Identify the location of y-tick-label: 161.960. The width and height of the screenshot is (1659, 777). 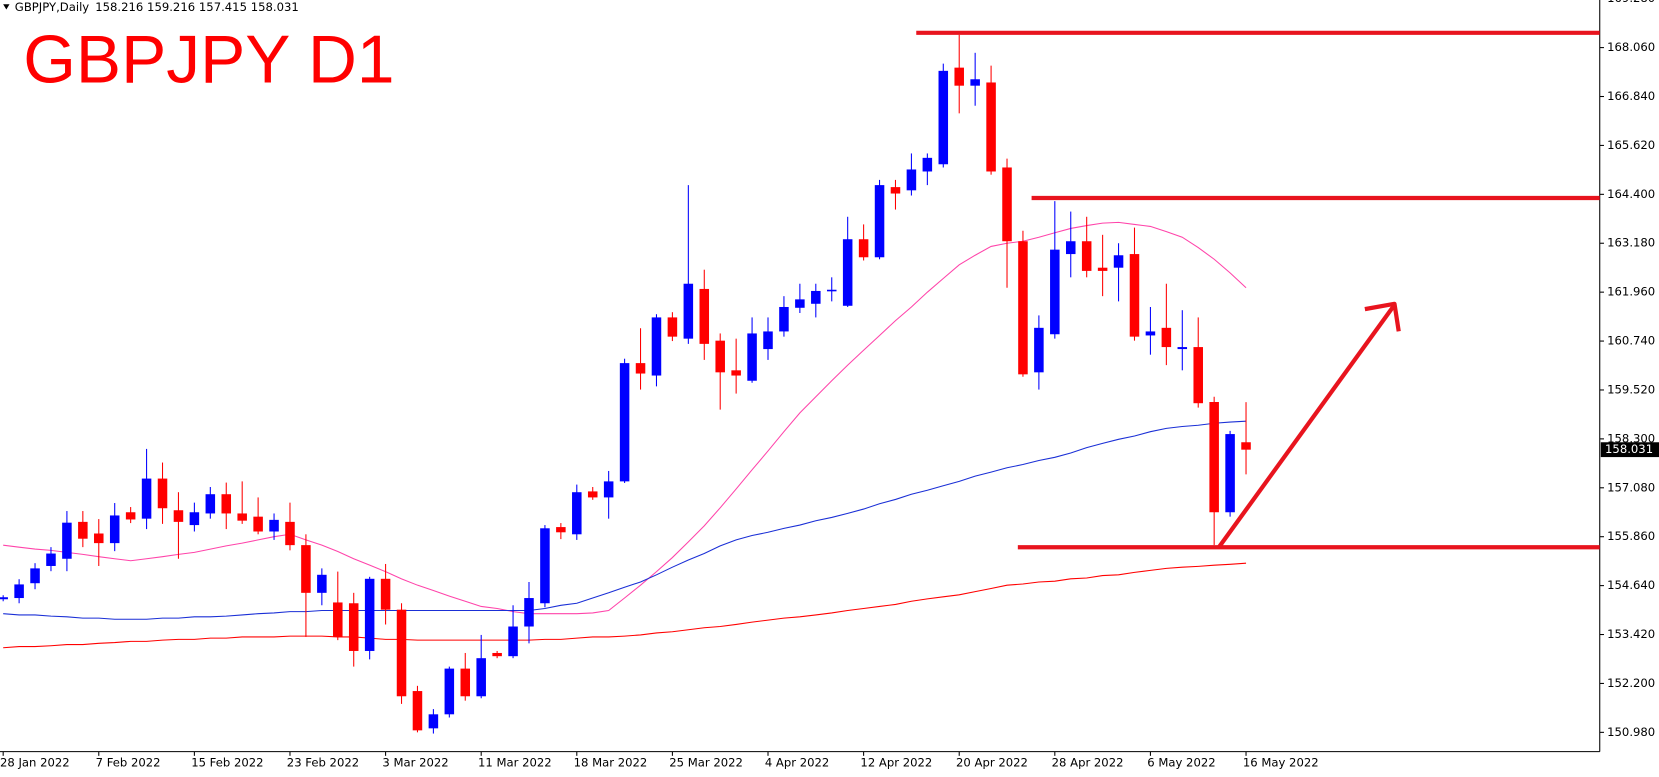
(1631, 292).